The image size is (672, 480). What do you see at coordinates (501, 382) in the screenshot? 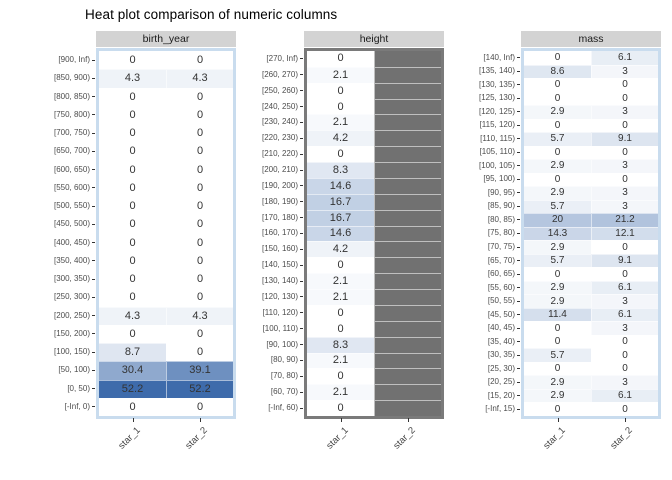
I see `bin-text: [20, 25)` at bounding box center [501, 382].